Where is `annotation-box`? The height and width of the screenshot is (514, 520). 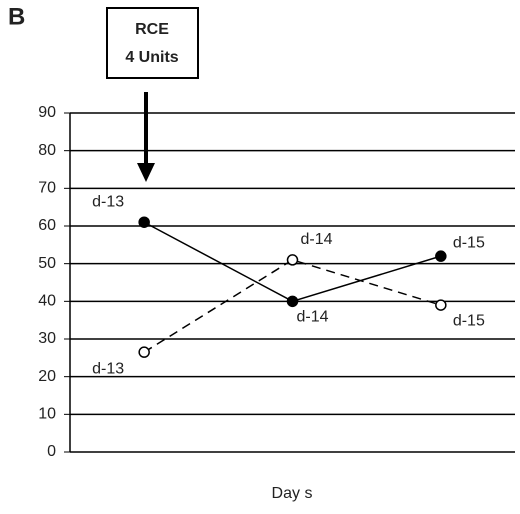 annotation-box is located at coordinates (152, 43).